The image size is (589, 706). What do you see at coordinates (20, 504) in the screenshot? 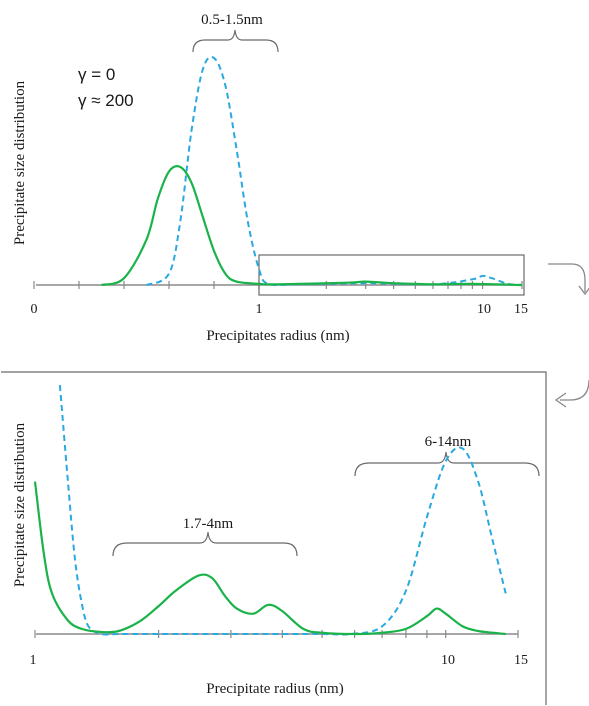
I see `bottom-ylabel: Precipitate size distribution` at bounding box center [20, 504].